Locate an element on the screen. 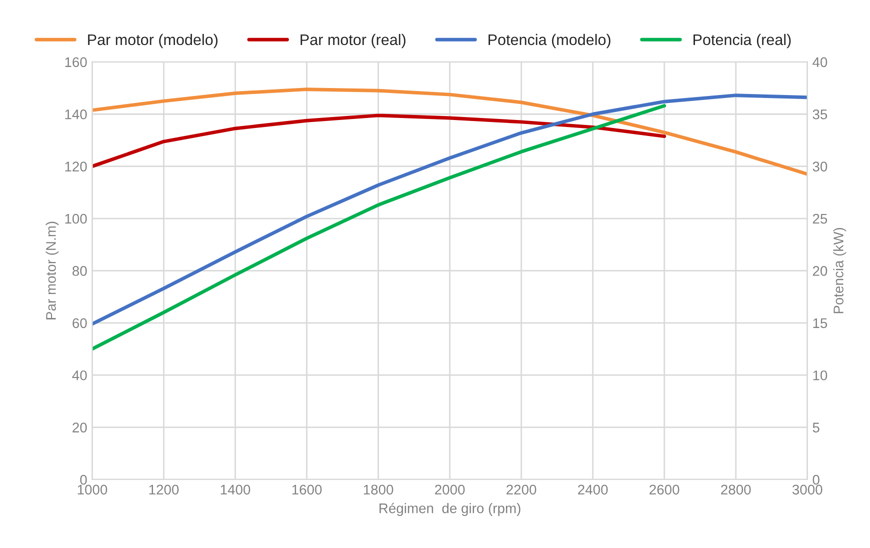 Image resolution: width=870 pixels, height=548 pixels. y2-tick-label: 40 is located at coordinates (820, 62).